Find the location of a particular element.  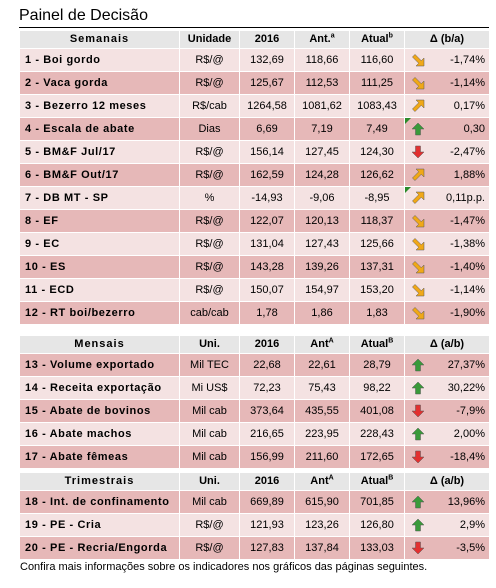

section-header: Trimestrais Uni. 2016 AntA AtualB Δ (a/b) is located at coordinates (254, 481).